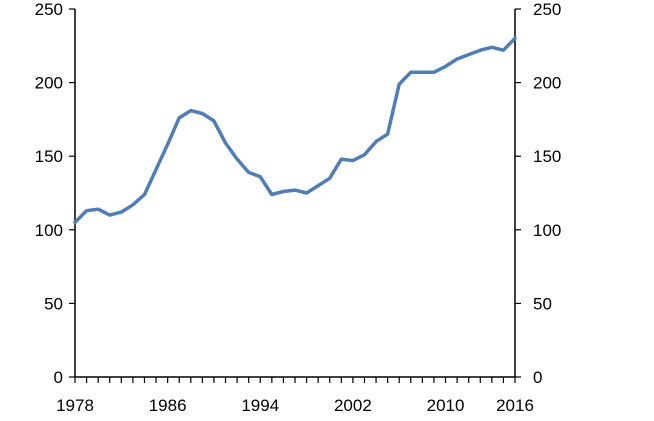 The height and width of the screenshot is (421, 654). I want to click on x-tick-label: 2010, so click(446, 405).